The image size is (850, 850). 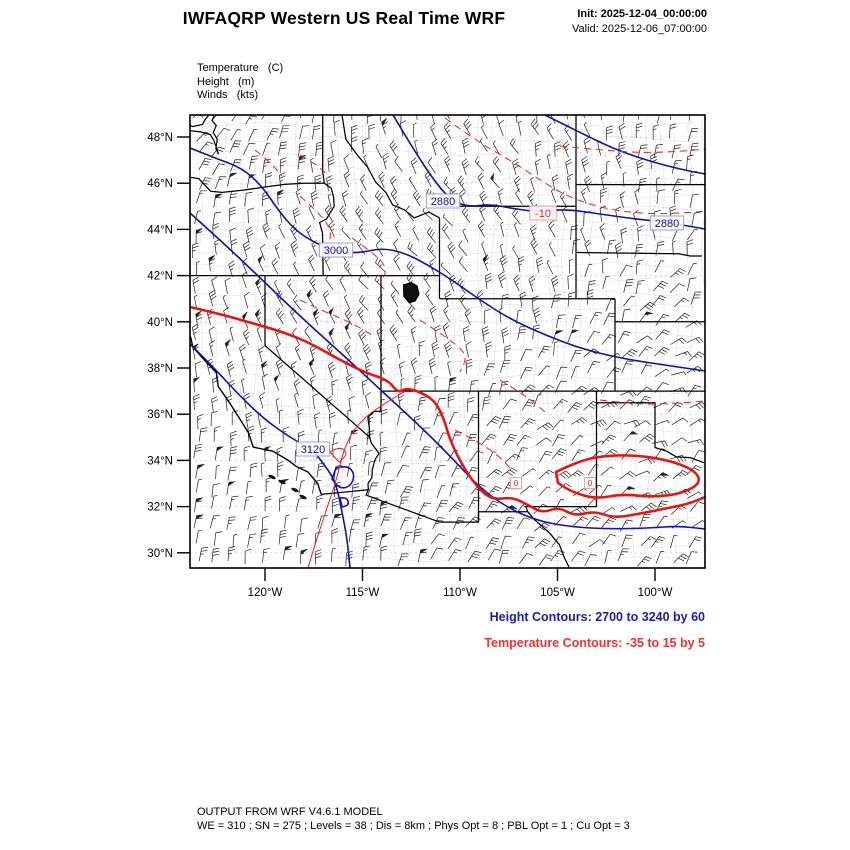 I want to click on lat-tick-label: 36°N, so click(x=160, y=415).